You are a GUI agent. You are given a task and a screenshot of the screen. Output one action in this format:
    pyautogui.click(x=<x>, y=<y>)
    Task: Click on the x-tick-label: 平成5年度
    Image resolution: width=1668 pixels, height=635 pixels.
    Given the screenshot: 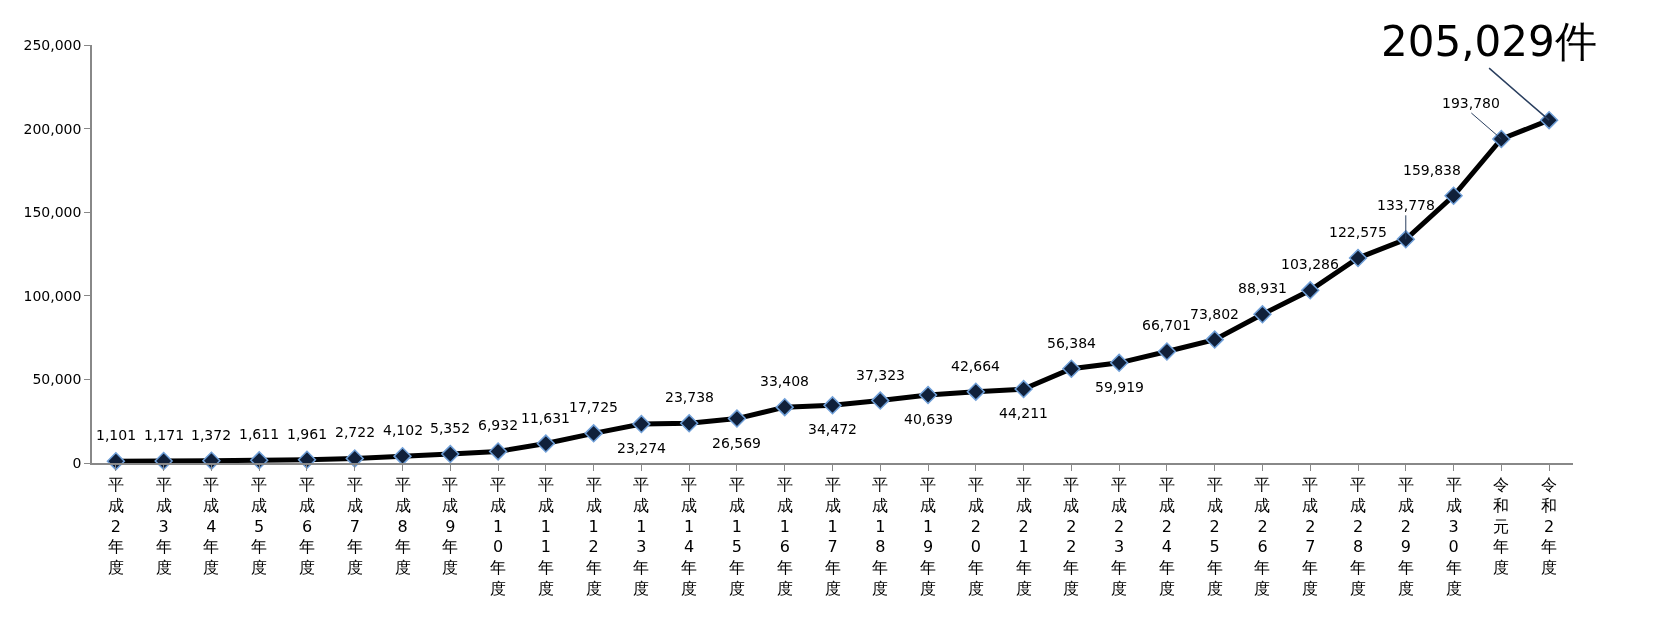 What is the action you would take?
    pyautogui.click(x=259, y=526)
    